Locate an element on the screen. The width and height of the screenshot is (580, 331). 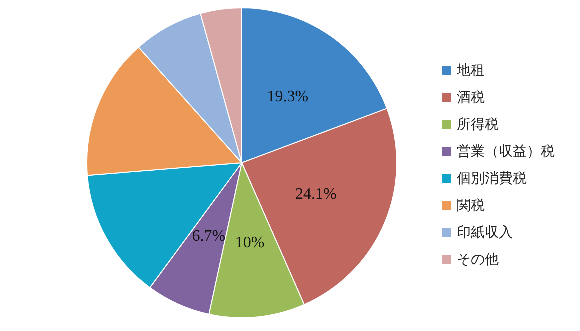
legend-label: 印紙収入 is located at coordinates (485, 233).